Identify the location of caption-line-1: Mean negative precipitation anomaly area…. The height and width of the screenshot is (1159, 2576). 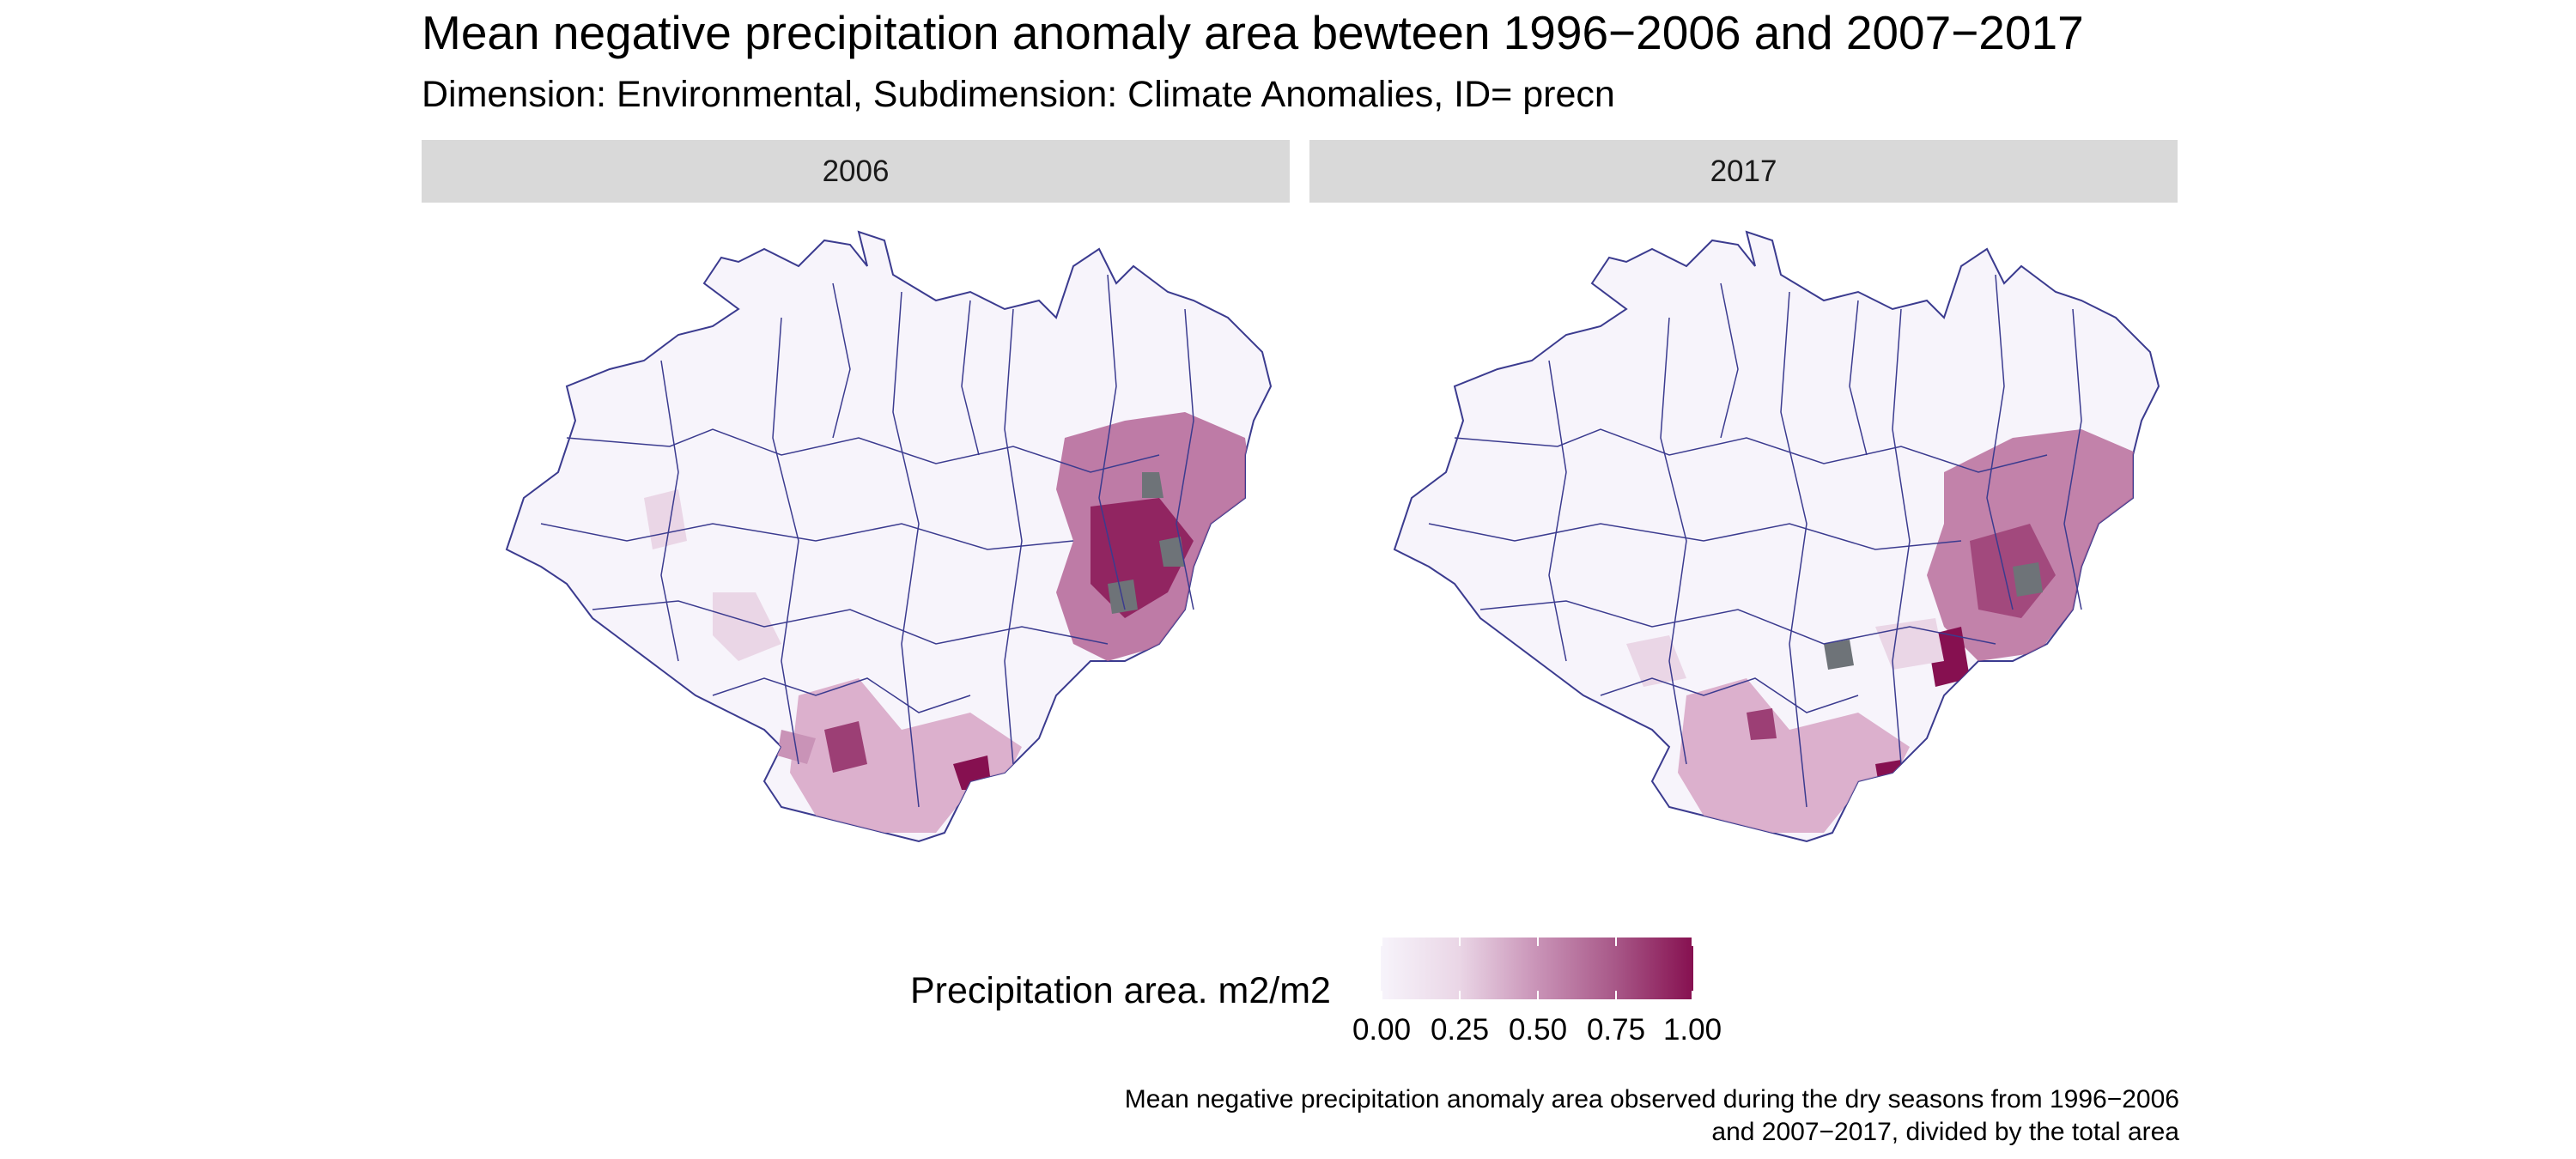
(1652, 1099).